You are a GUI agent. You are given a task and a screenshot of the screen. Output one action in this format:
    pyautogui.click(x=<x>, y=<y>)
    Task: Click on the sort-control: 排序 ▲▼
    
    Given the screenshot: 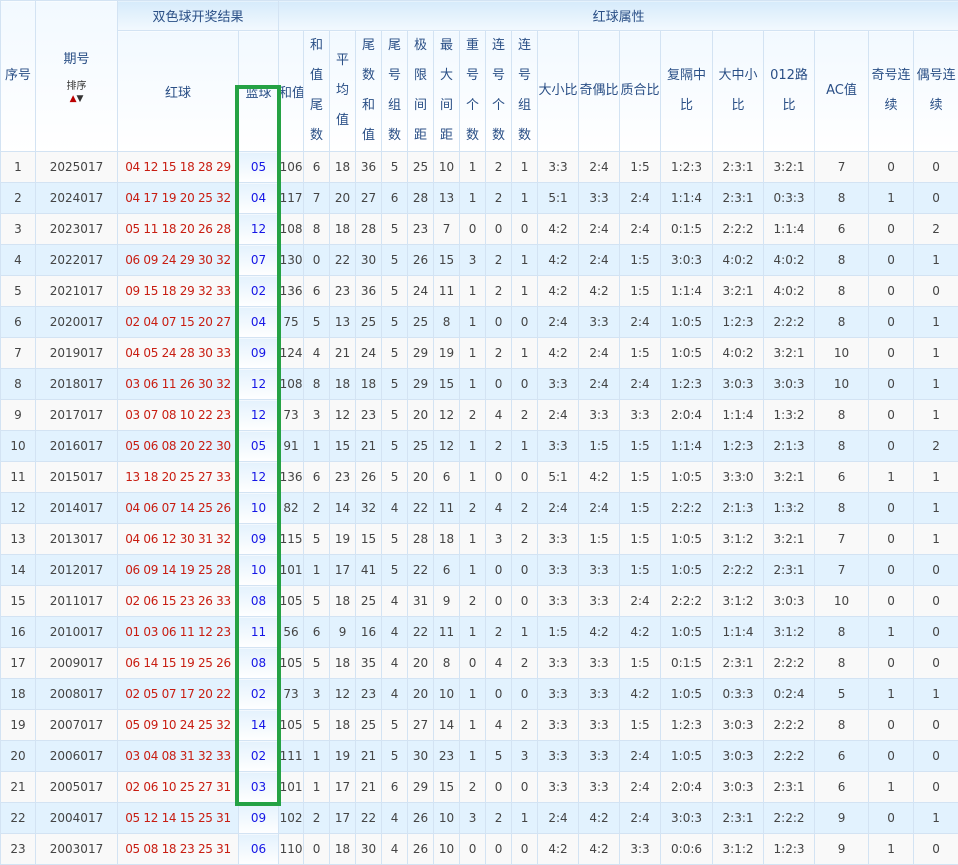 What is the action you would take?
    pyautogui.click(x=76, y=93)
    